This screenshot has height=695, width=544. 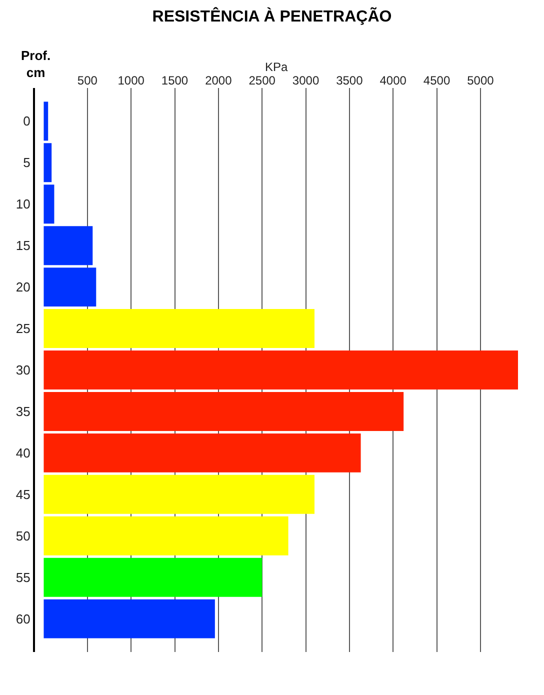 What do you see at coordinates (350, 81) in the screenshot?
I see `x-tick-label: 3500` at bounding box center [350, 81].